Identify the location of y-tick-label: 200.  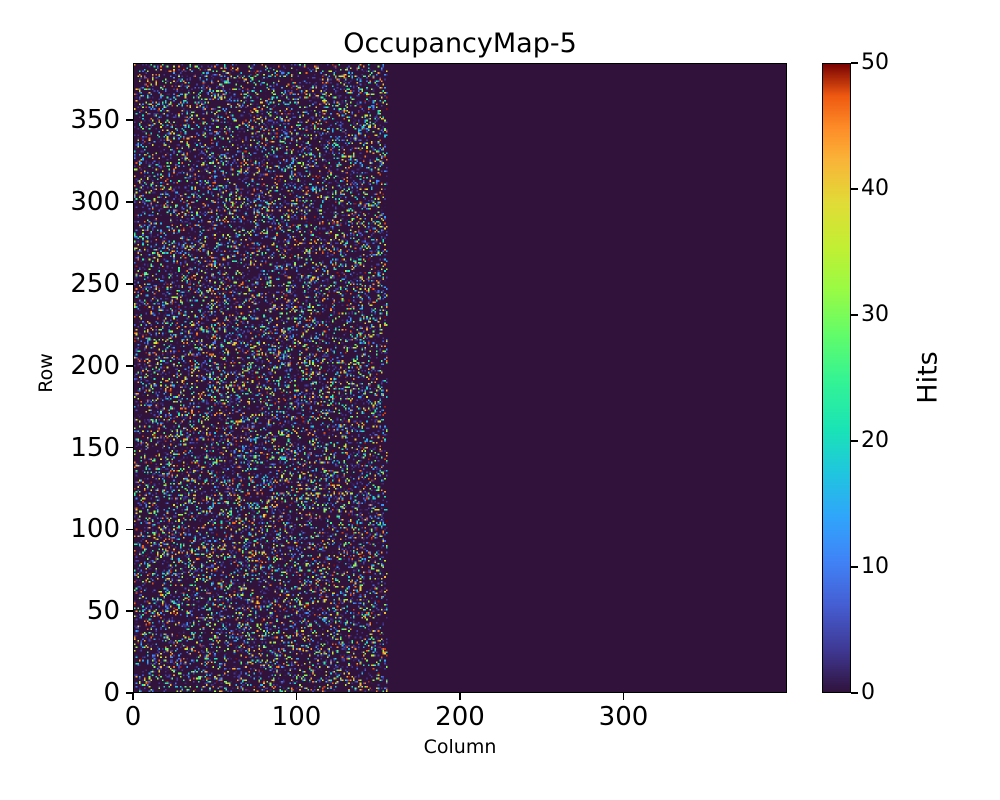
(95, 365).